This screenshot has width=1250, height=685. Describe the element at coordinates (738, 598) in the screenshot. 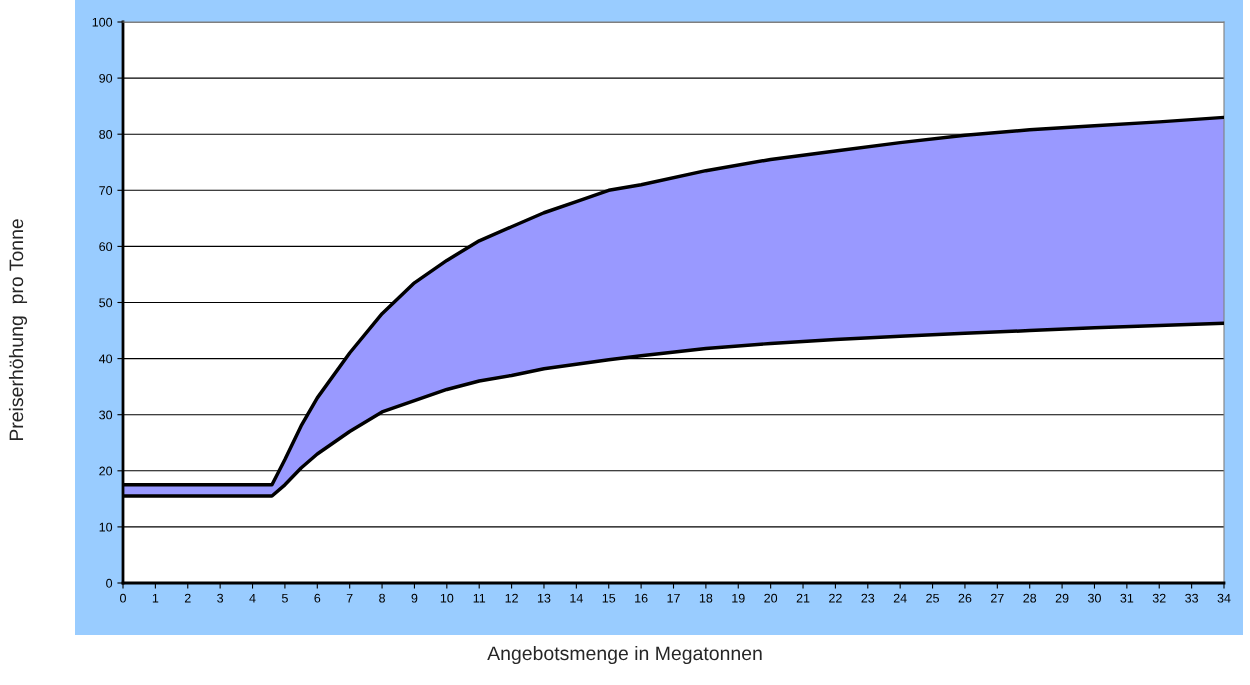

I see `x-tick-label: 19` at that location.